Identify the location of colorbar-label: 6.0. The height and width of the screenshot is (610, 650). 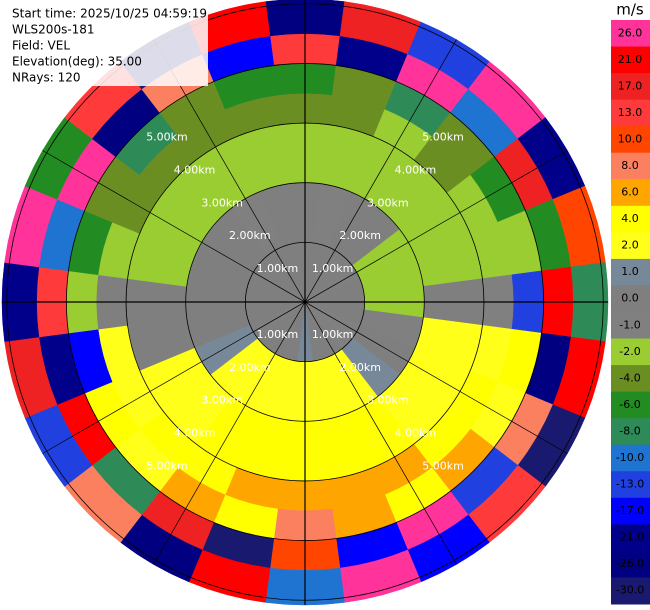
(630, 192).